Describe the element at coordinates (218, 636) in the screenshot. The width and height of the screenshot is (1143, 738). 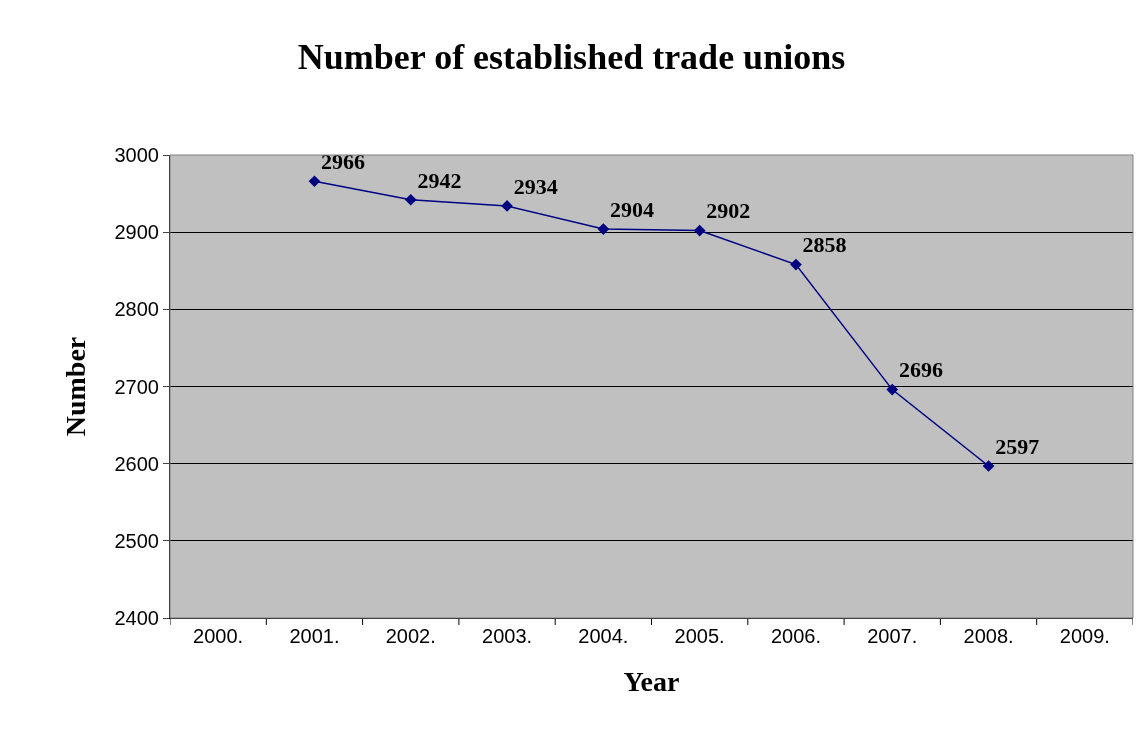
I see `x-tick-label: 2000.` at that location.